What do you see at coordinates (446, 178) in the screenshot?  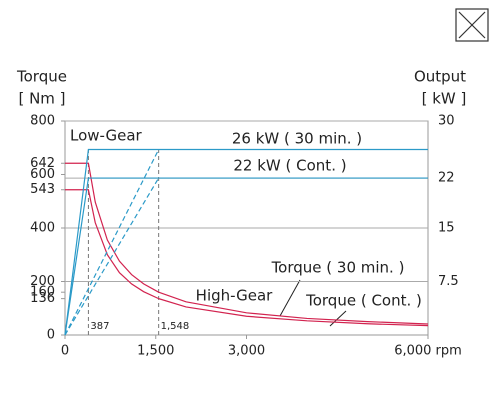 I see `y2-tick-label: 22` at bounding box center [446, 178].